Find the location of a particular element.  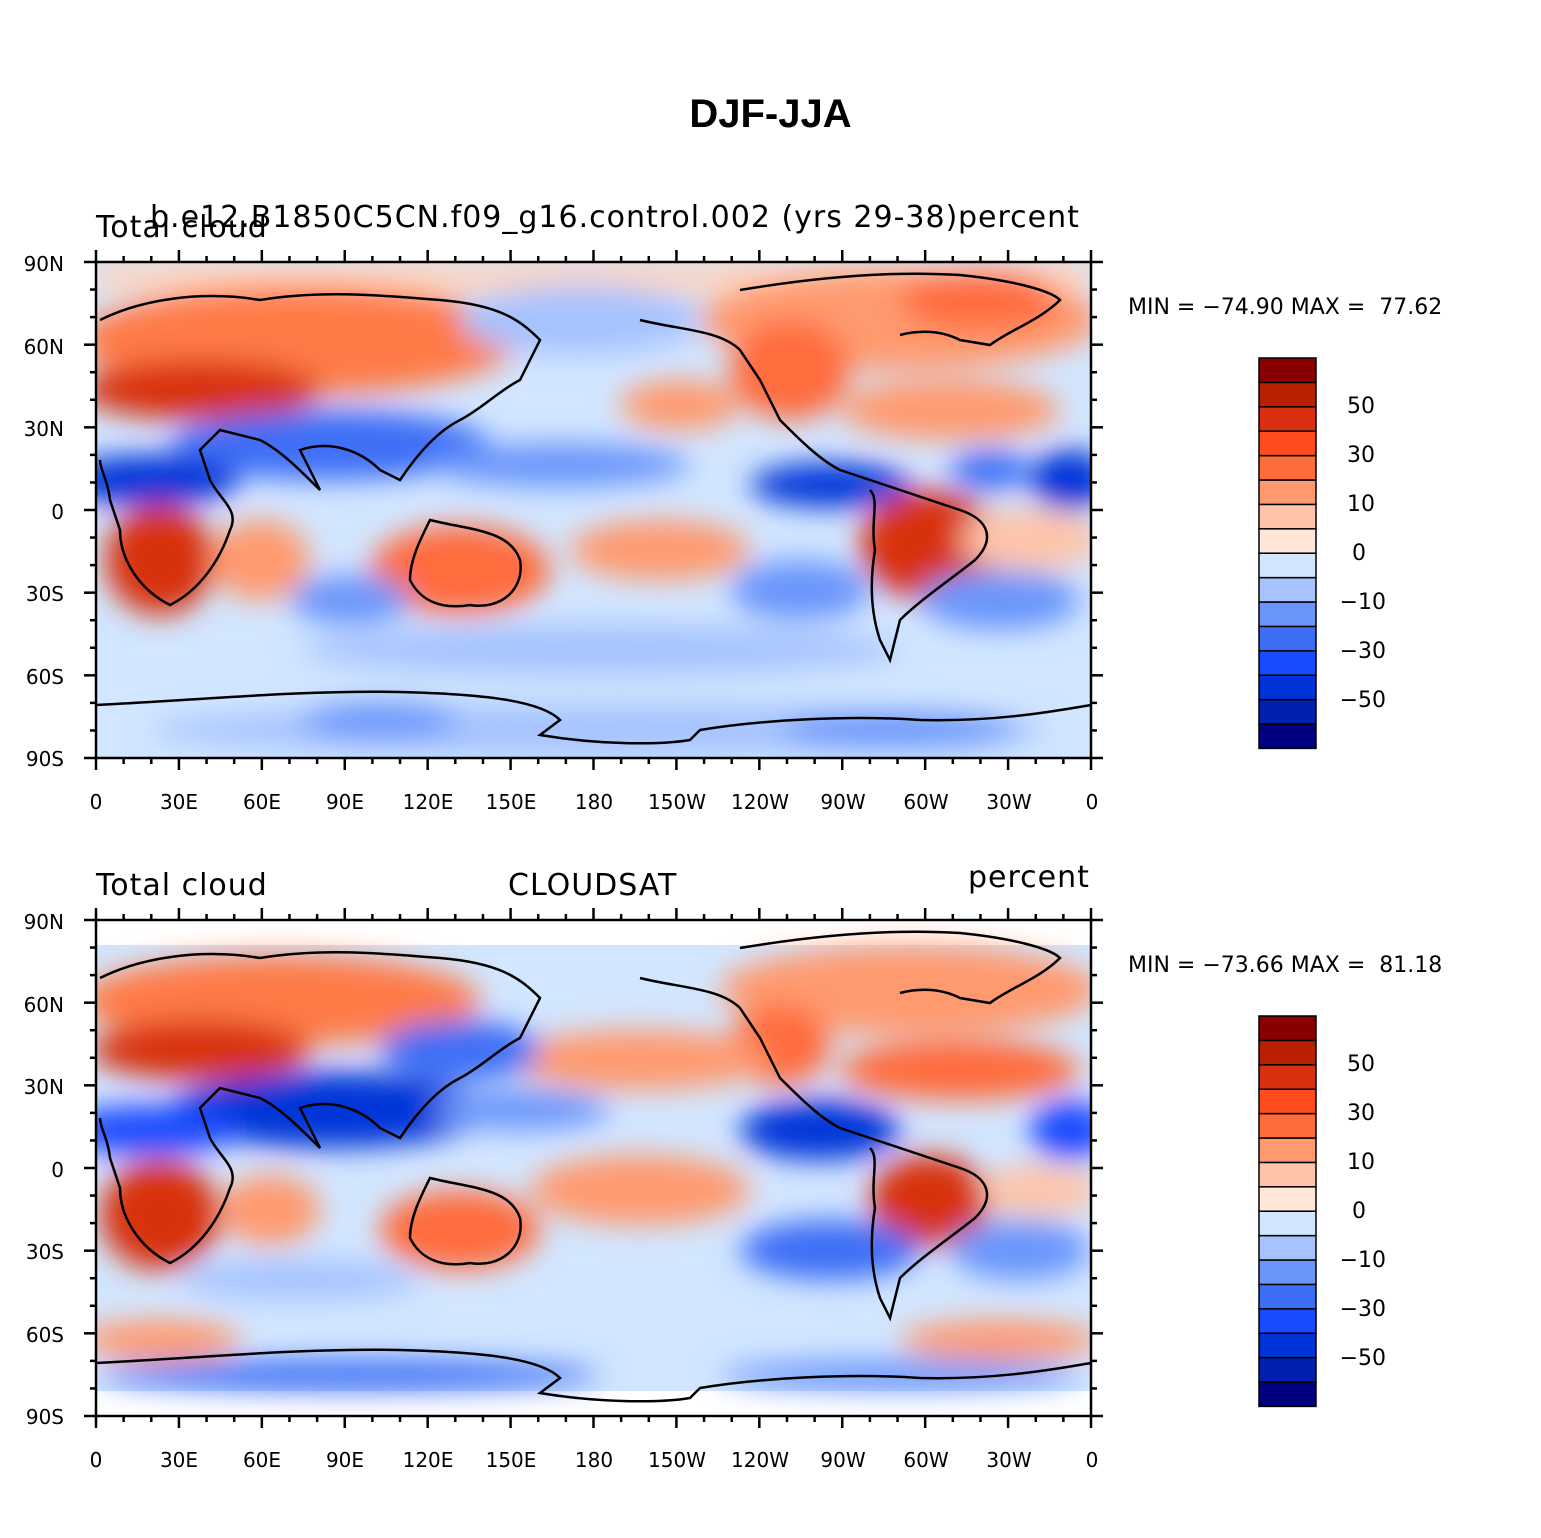

panel1-ytick-90n: 90N is located at coordinates (43, 264).